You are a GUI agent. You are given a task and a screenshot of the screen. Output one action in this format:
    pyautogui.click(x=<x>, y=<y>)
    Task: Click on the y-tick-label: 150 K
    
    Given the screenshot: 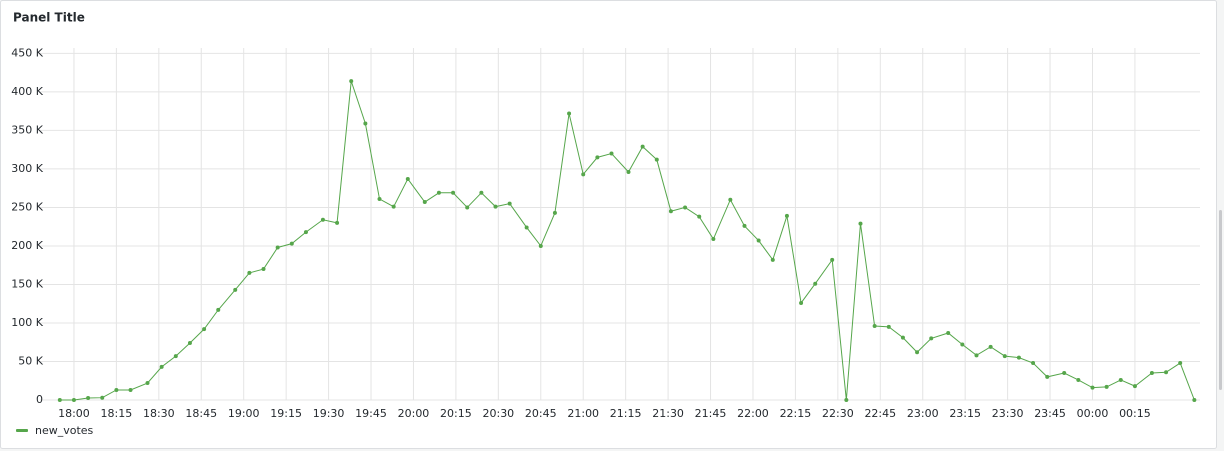 What is the action you would take?
    pyautogui.click(x=27, y=283)
    